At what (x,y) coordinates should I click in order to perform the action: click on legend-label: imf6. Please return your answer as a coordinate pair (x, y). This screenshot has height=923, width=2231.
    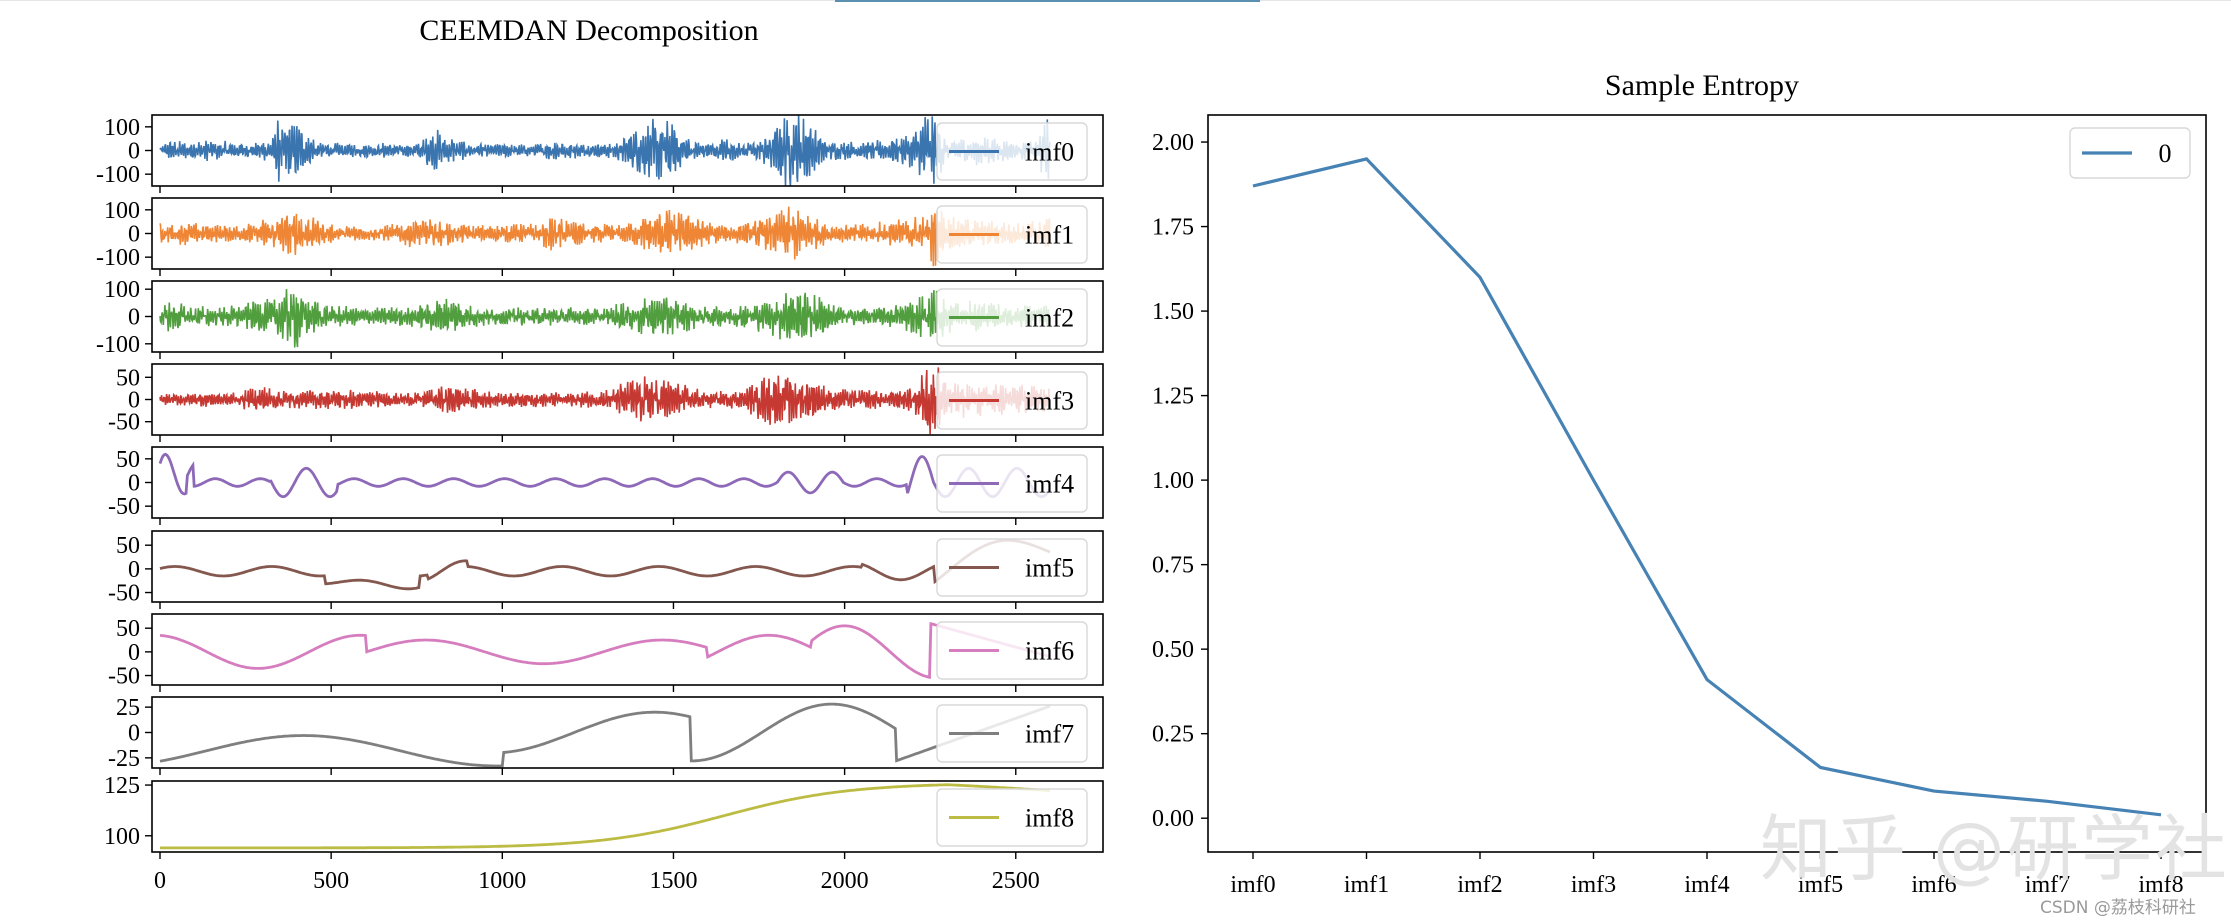
    Looking at the image, I should click on (1049, 651).